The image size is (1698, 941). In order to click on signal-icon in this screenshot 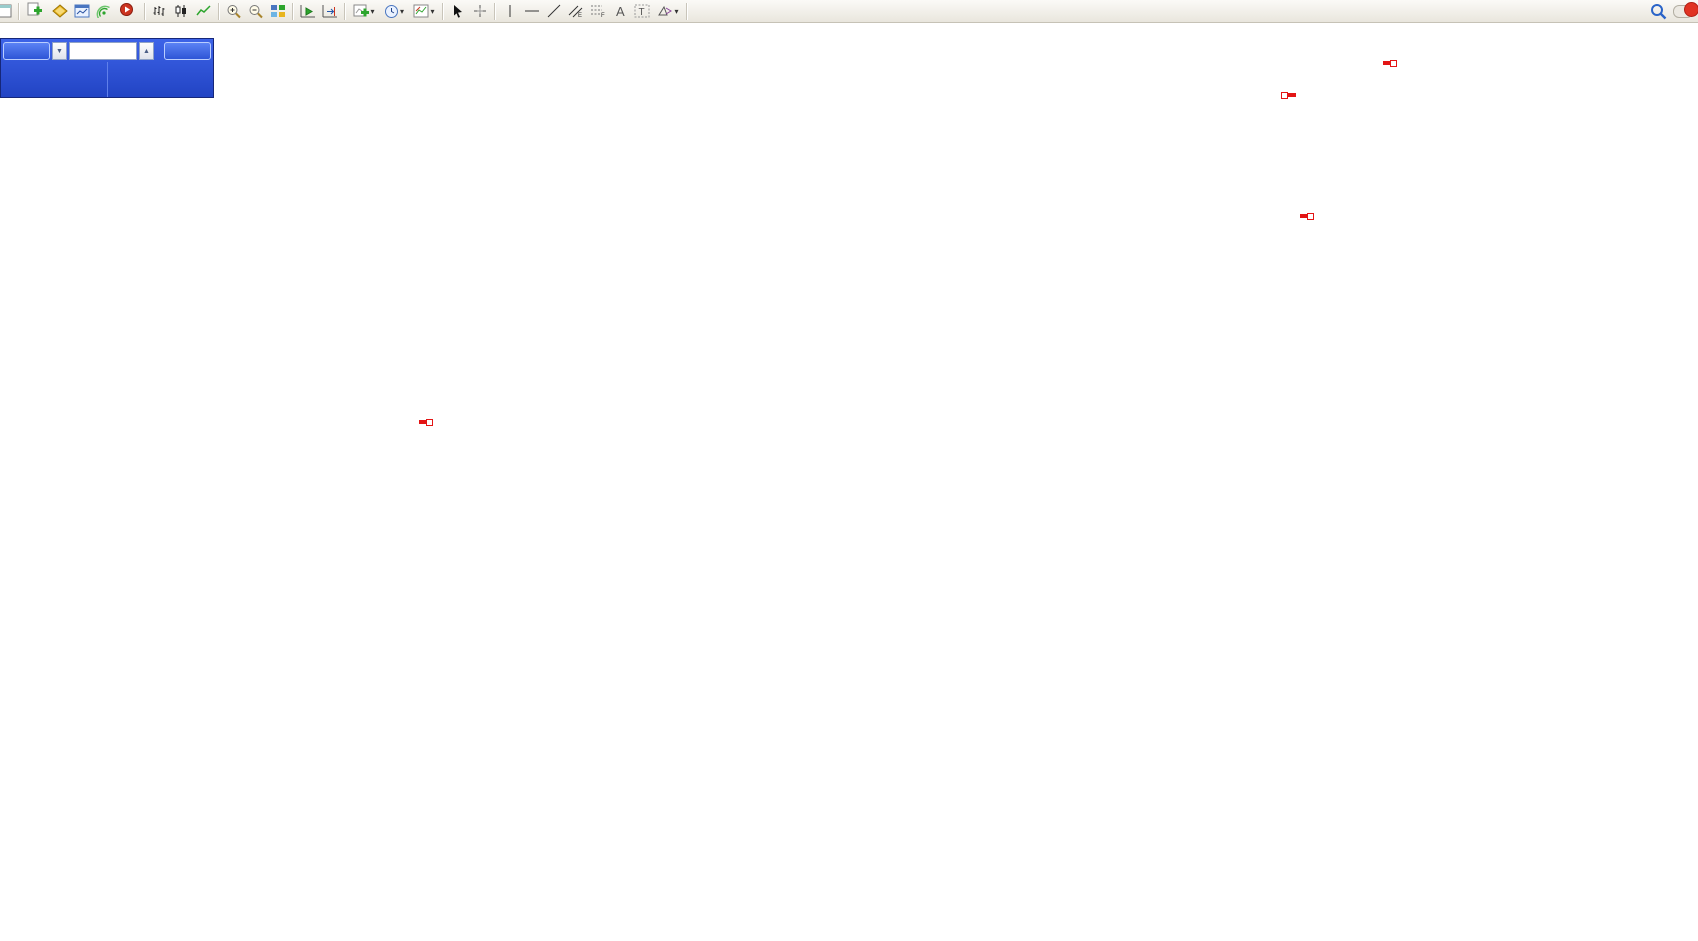, I will do `click(104, 11)`.